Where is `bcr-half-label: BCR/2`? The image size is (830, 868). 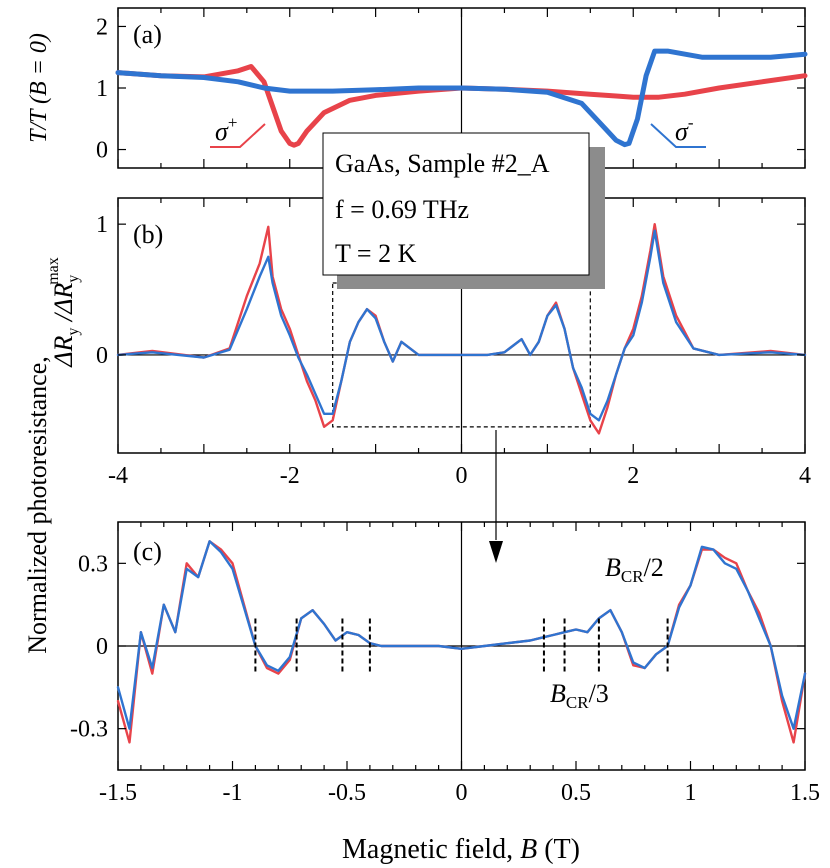
bcr-half-label: BCR/2 is located at coordinates (634, 569).